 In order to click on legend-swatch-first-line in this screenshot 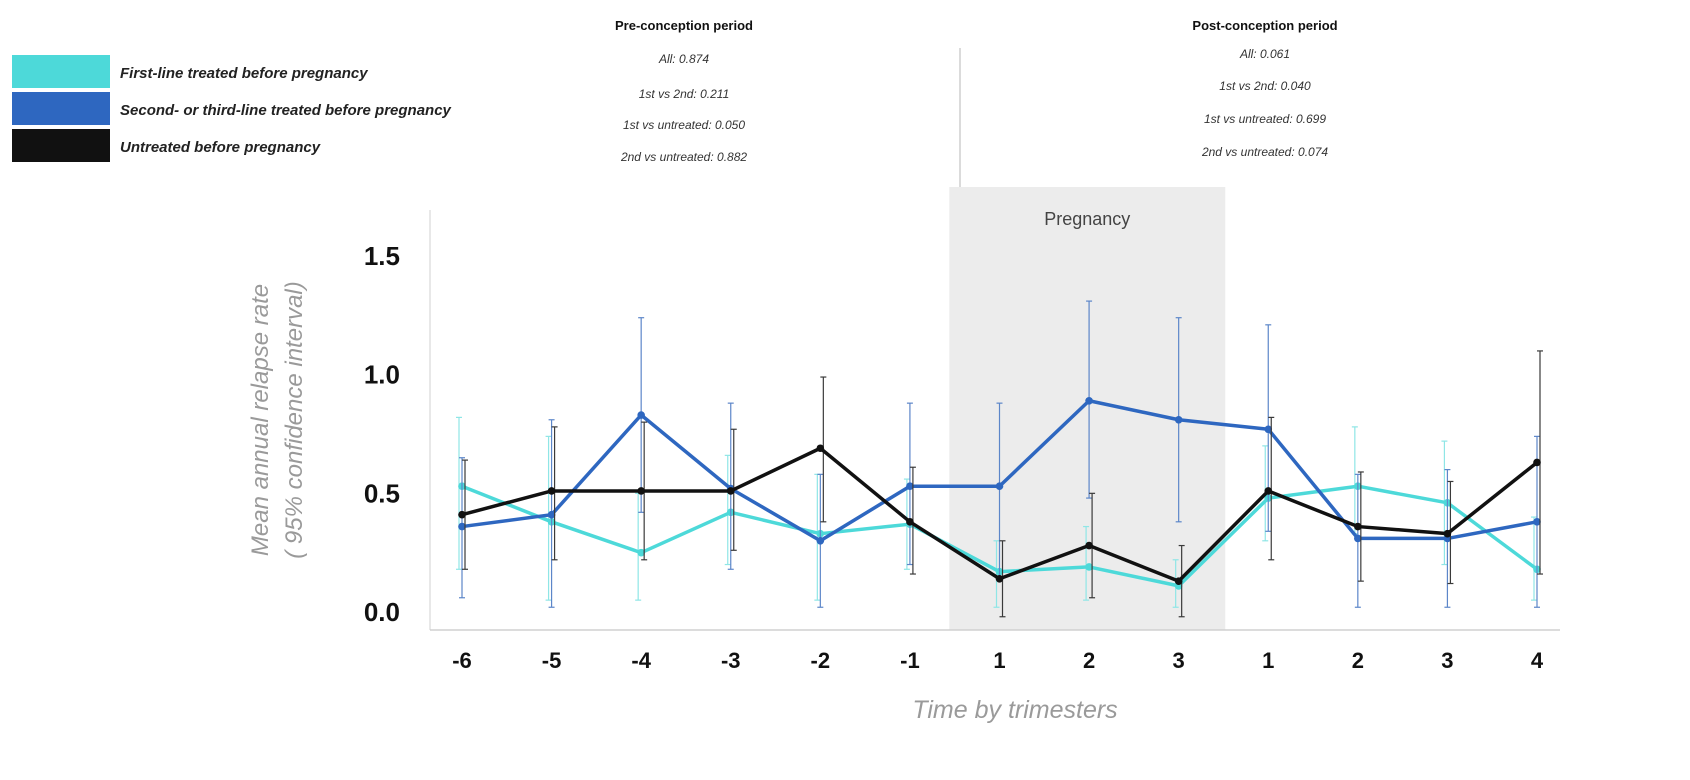, I will do `click(61, 71)`.